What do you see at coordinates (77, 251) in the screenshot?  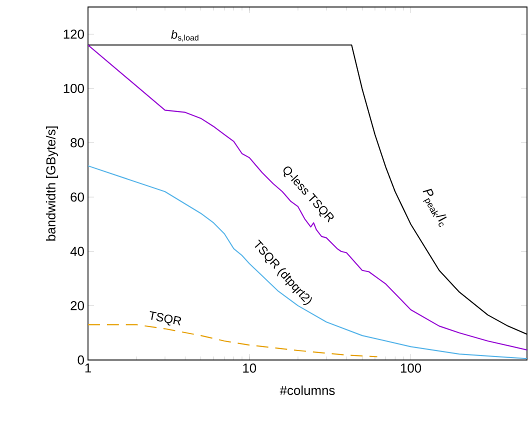 I see `y-tick-label: 40` at bounding box center [77, 251].